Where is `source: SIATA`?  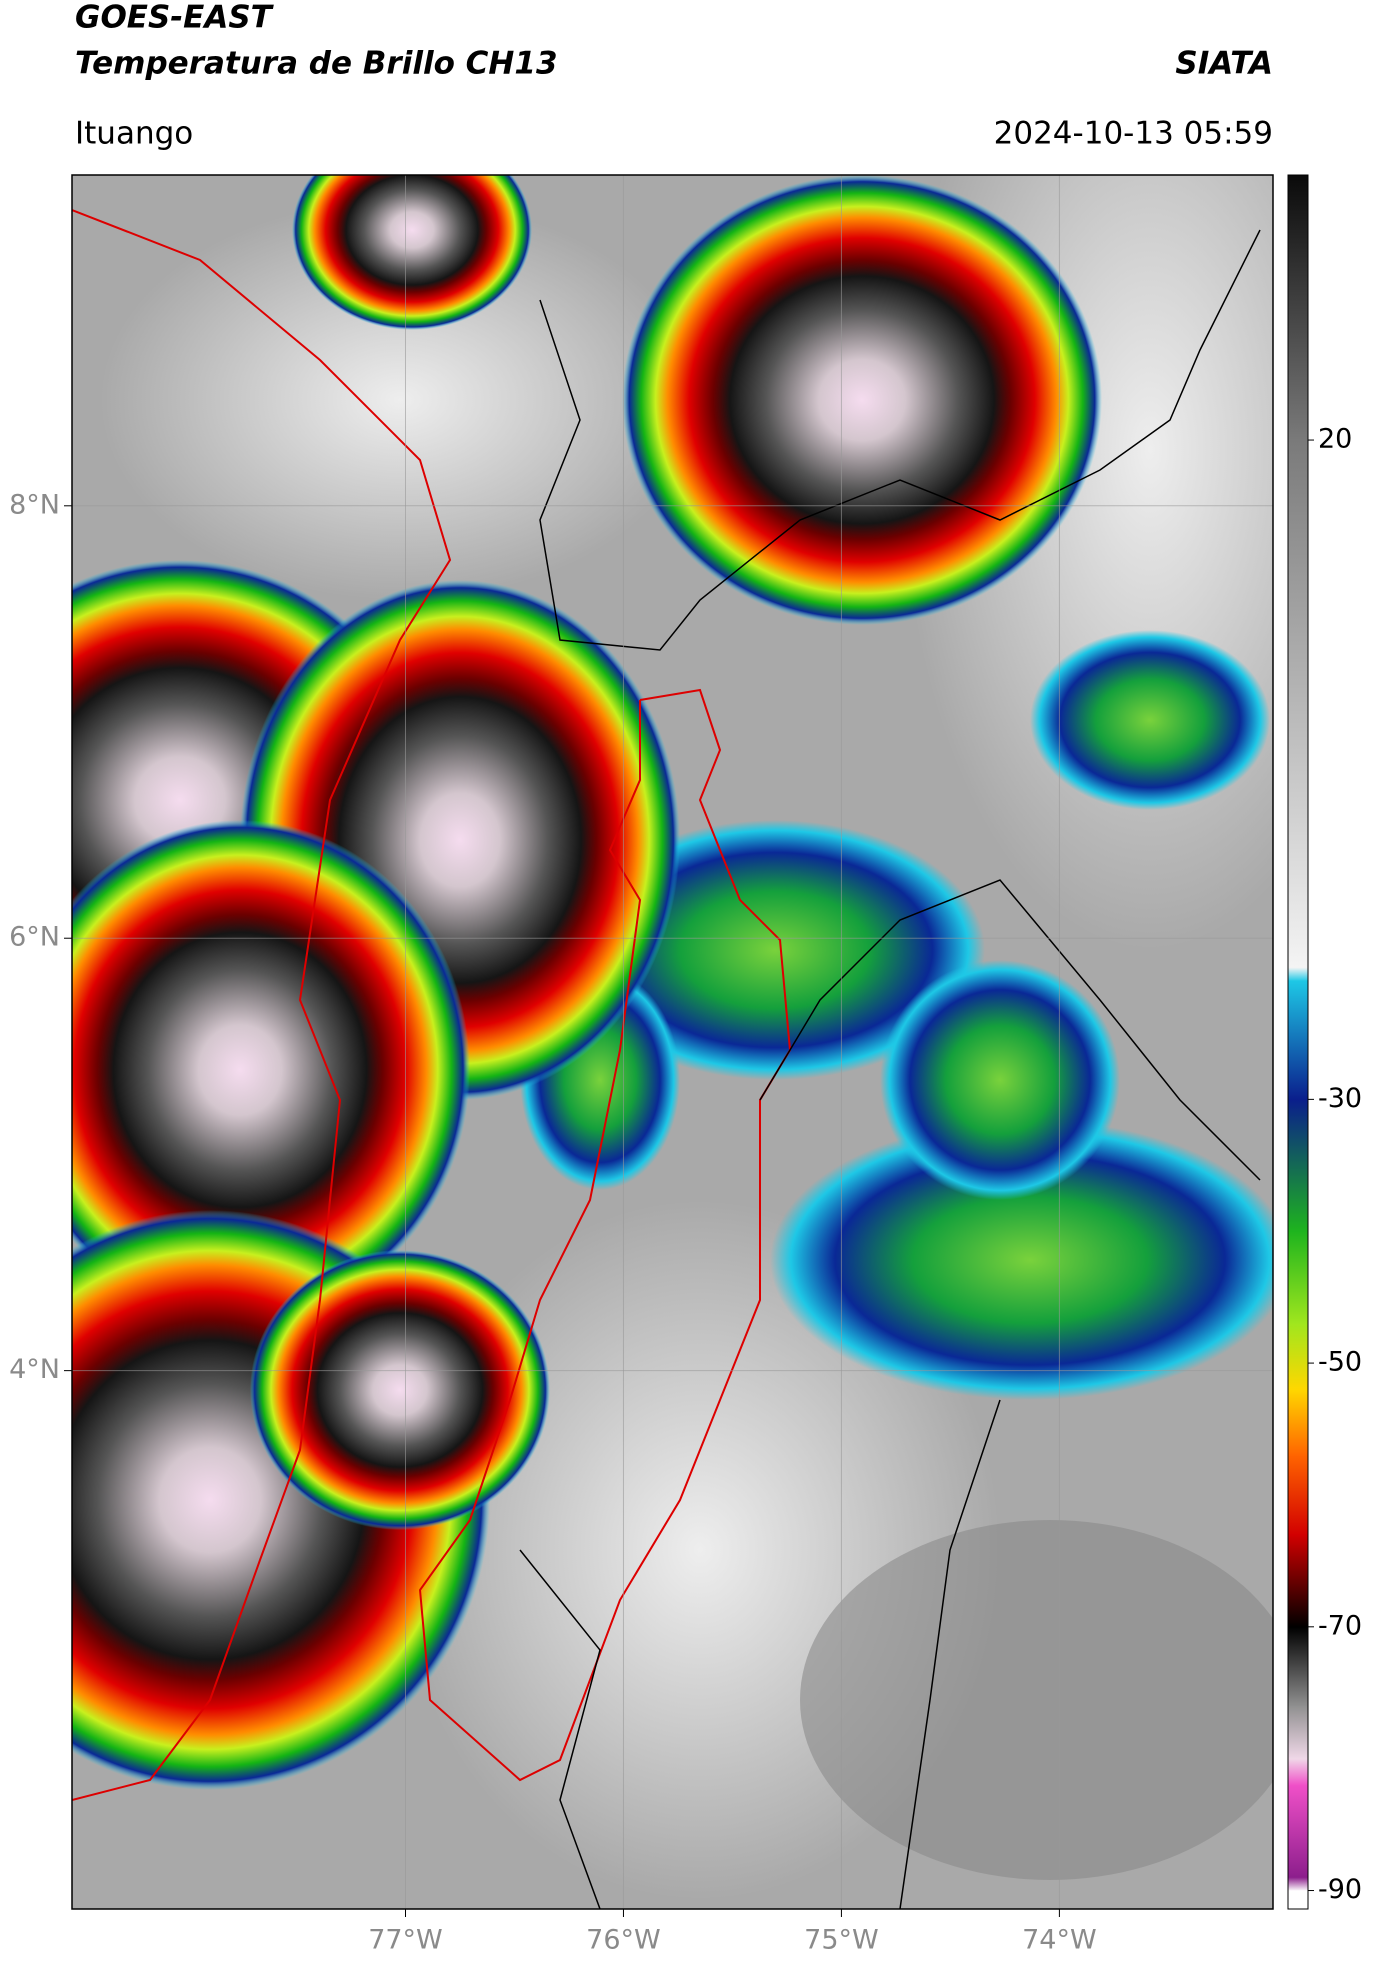
source: SIATA is located at coordinates (1224, 64).